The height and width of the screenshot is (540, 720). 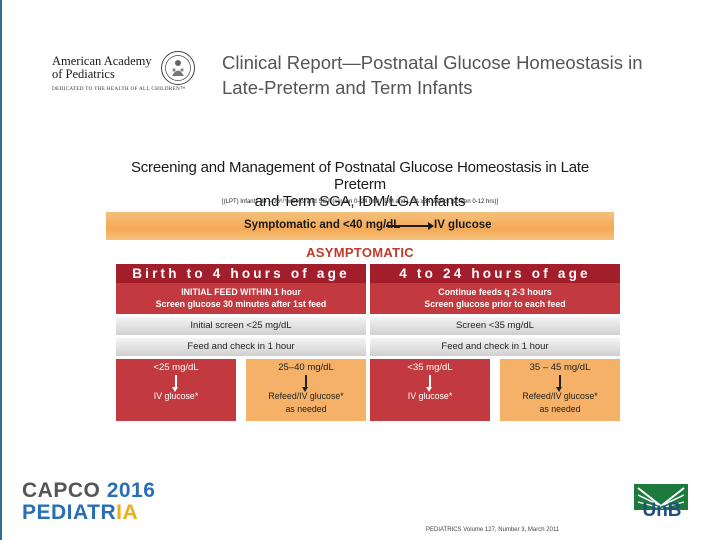 What do you see at coordinates (83, 74) in the screenshot?
I see `aap-name-line2: of Pediatrics` at bounding box center [83, 74].